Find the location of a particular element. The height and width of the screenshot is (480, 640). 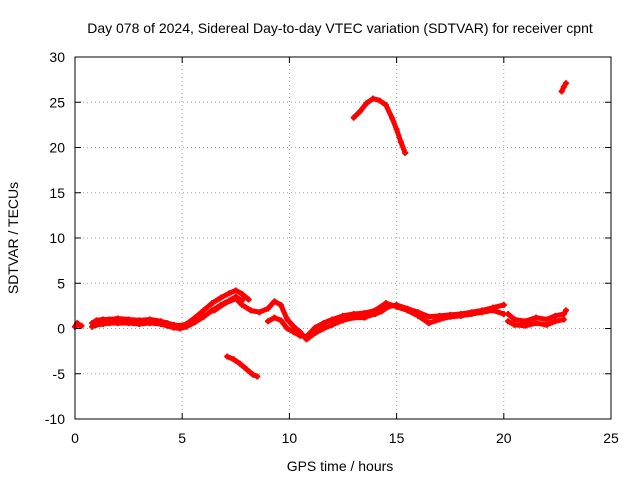

y-axis-label: SDTVAR / TECUs is located at coordinates (13, 238).